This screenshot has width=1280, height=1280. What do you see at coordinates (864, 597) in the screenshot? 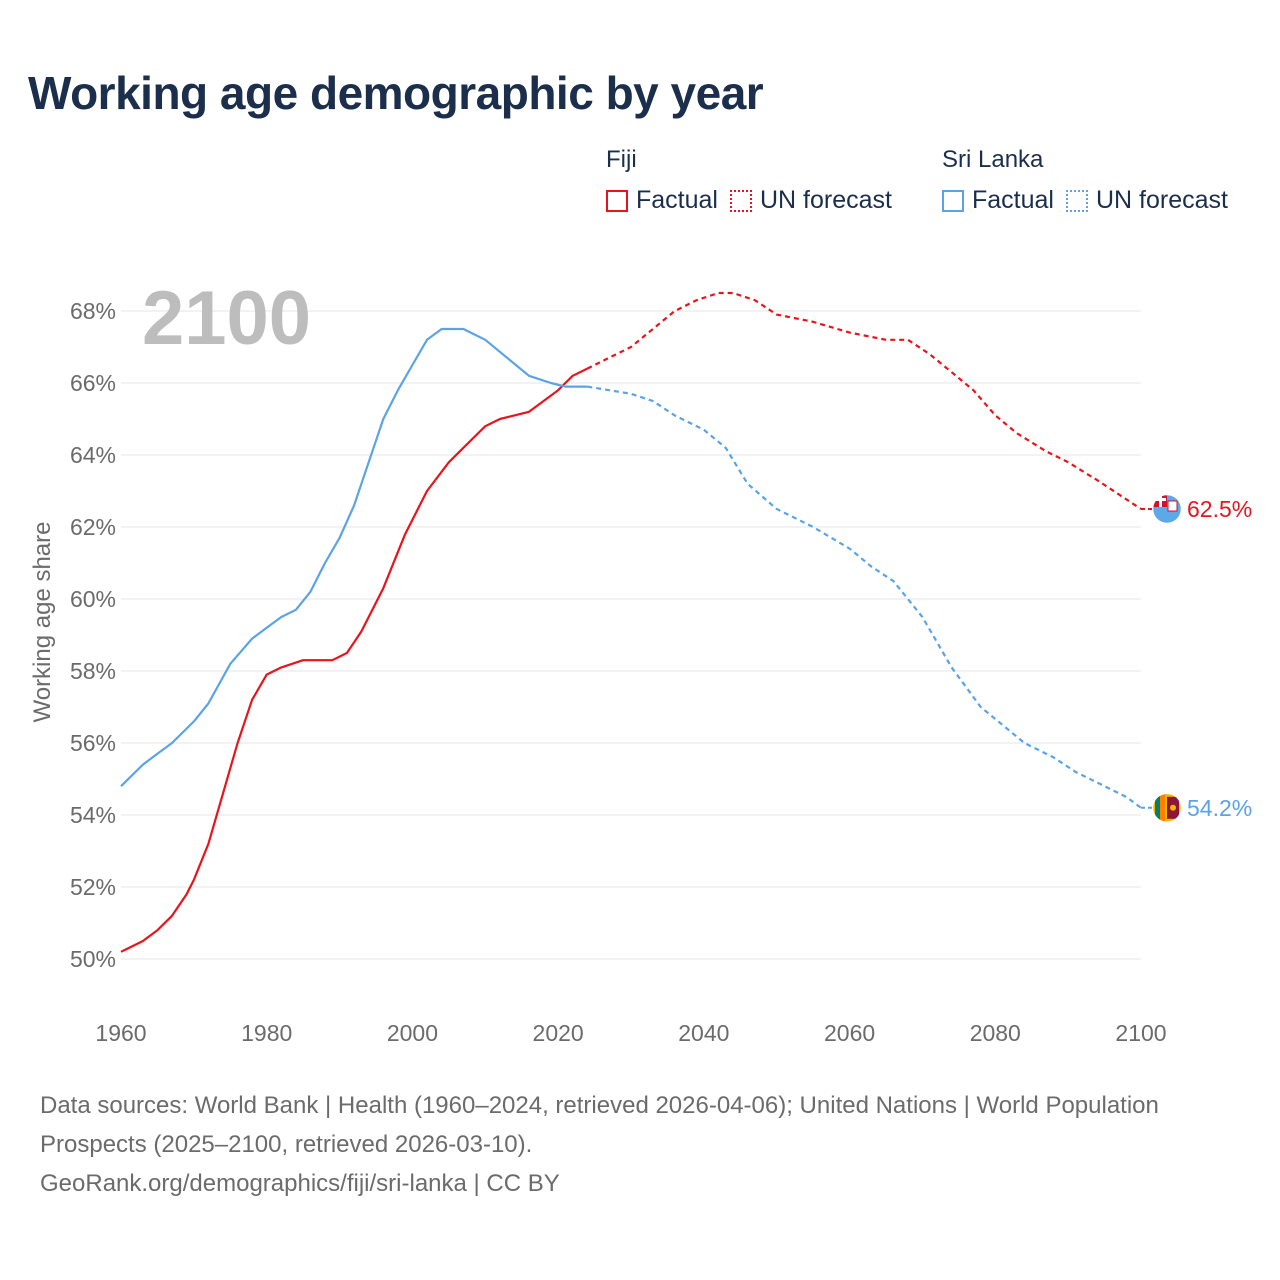
I see `series-line-sri-lanka-forecast` at bounding box center [864, 597].